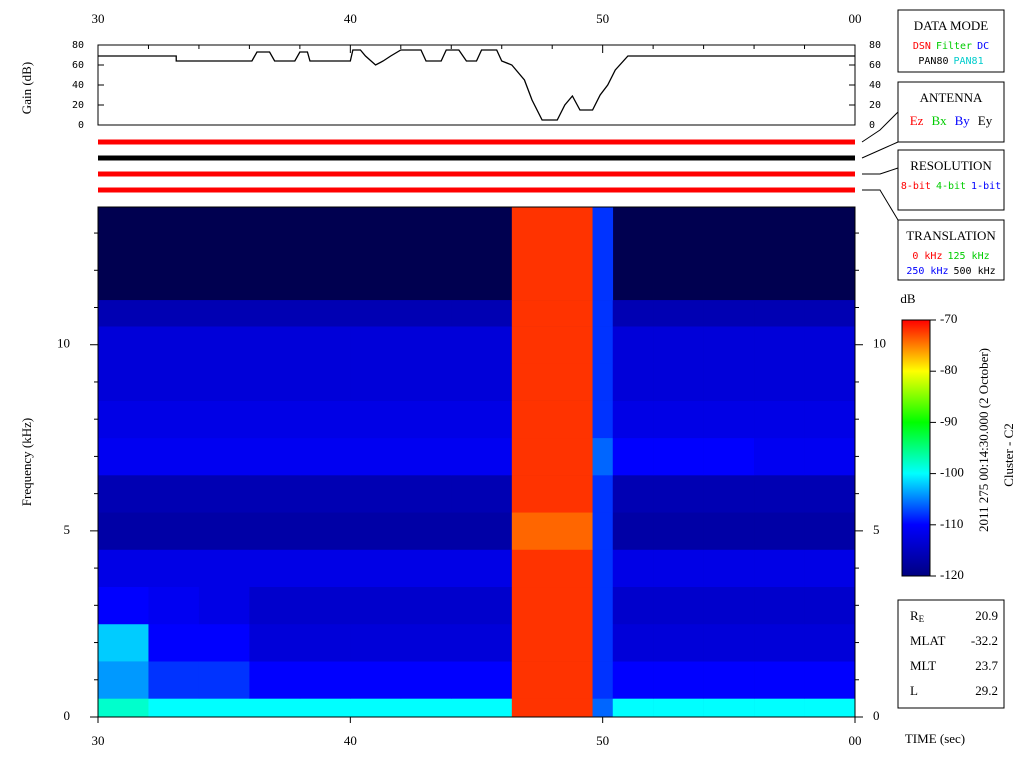  I want to click on panel-item: PAN81, so click(969, 61).